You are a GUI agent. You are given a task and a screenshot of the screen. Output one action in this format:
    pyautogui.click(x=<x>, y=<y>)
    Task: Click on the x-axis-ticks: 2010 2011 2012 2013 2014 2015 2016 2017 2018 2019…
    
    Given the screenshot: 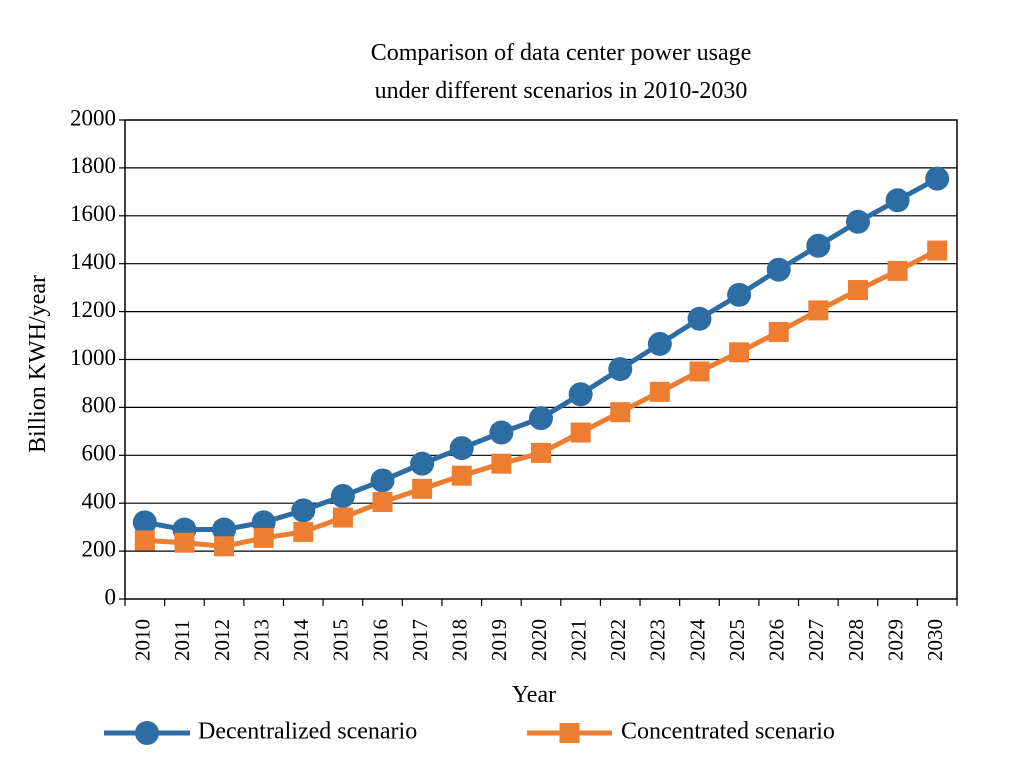 What is the action you would take?
    pyautogui.click(x=541, y=630)
    